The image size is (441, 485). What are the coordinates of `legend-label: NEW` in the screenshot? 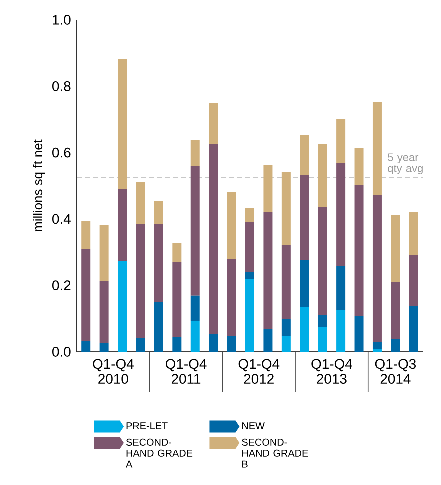 It's located at (253, 426).